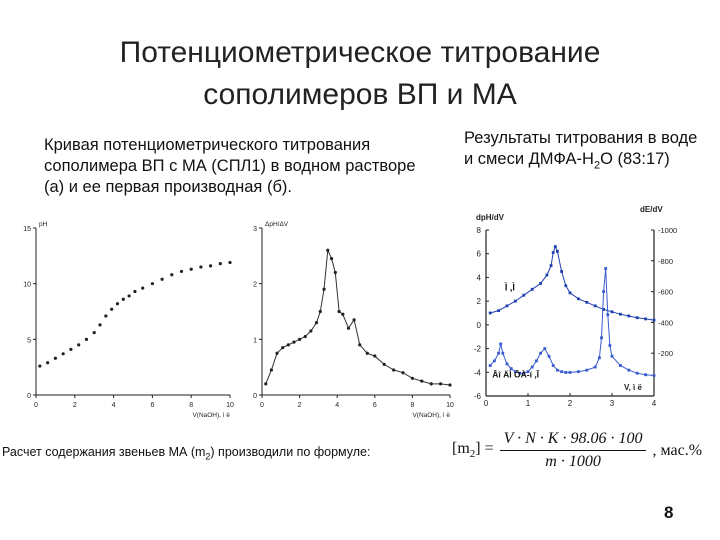 The height and width of the screenshot is (540, 720). I want to click on y-tick-label: 1, so click(255, 340).